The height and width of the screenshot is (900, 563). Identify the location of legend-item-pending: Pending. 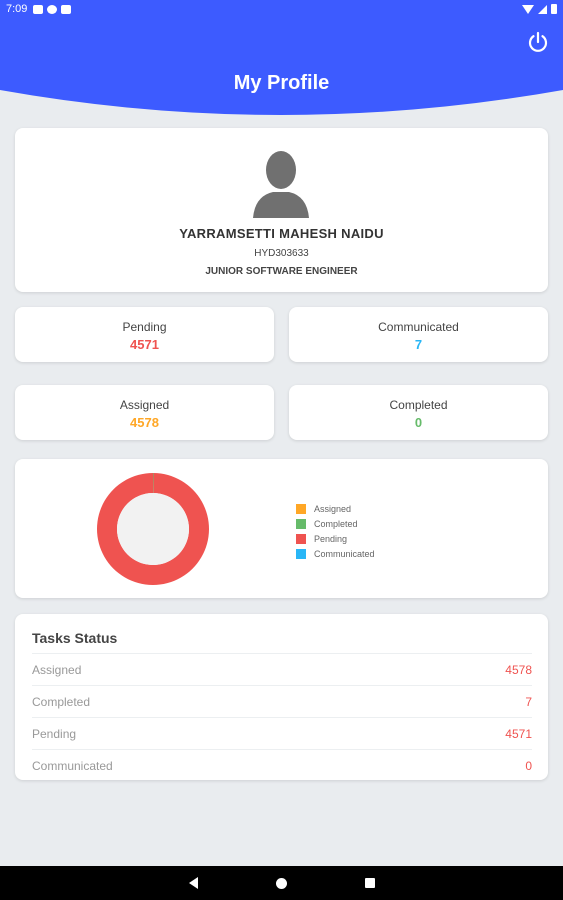
(335, 538).